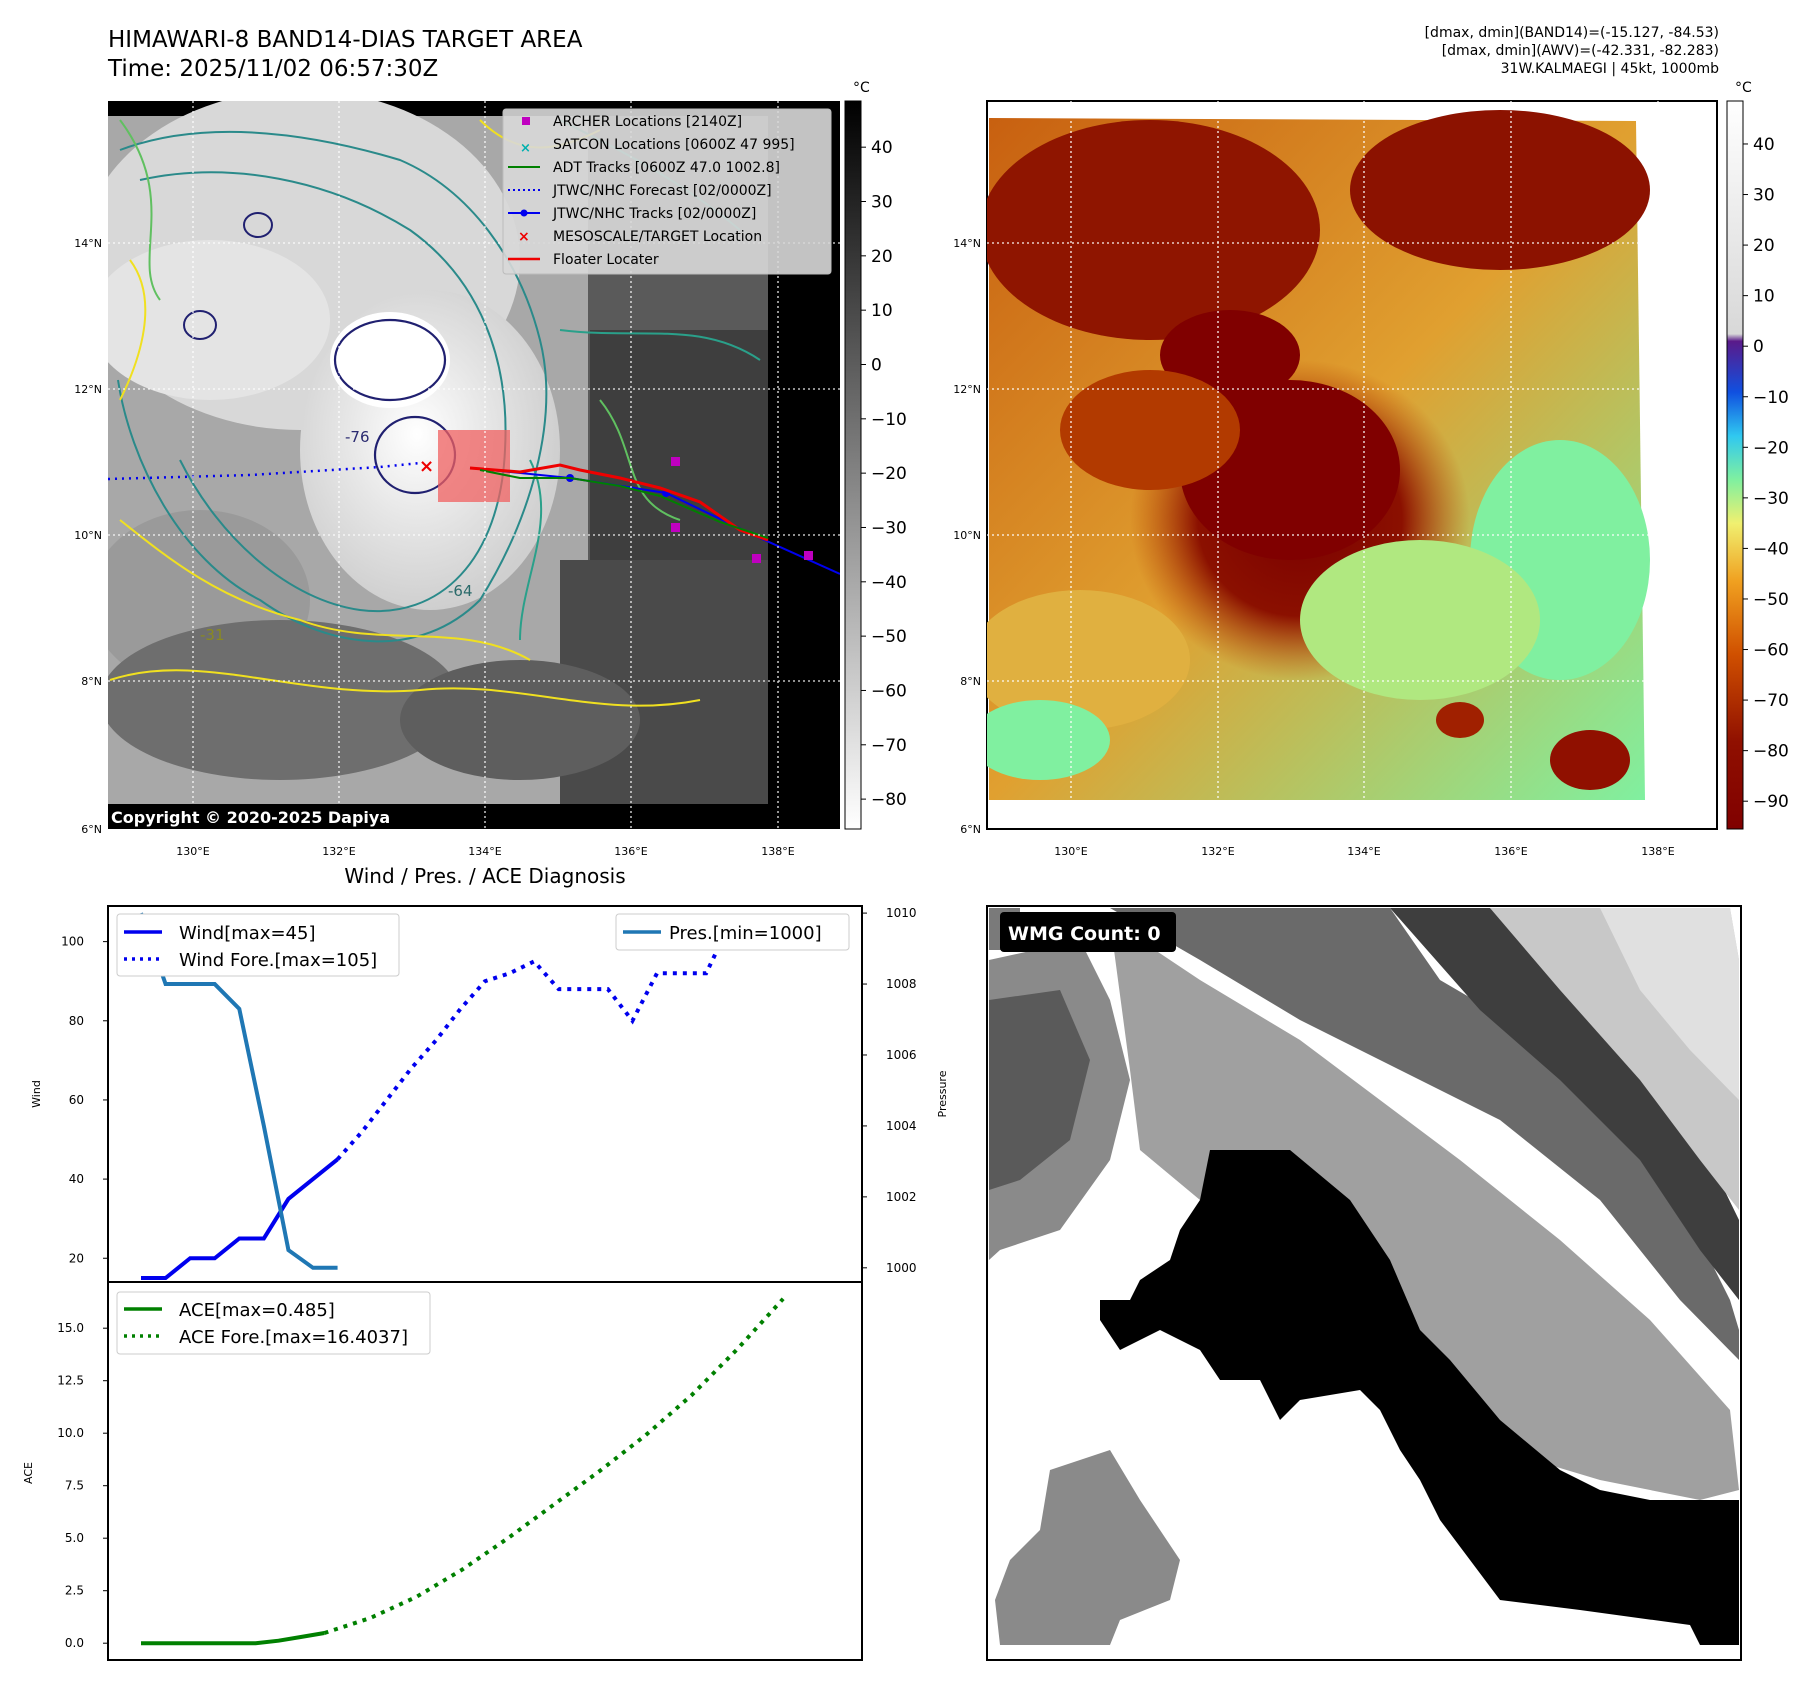 Image resolution: width=1801 pixels, height=1690 pixels. Describe the element at coordinates (74, 1591) in the screenshot. I see `ace-tick-label: 2.5` at that location.